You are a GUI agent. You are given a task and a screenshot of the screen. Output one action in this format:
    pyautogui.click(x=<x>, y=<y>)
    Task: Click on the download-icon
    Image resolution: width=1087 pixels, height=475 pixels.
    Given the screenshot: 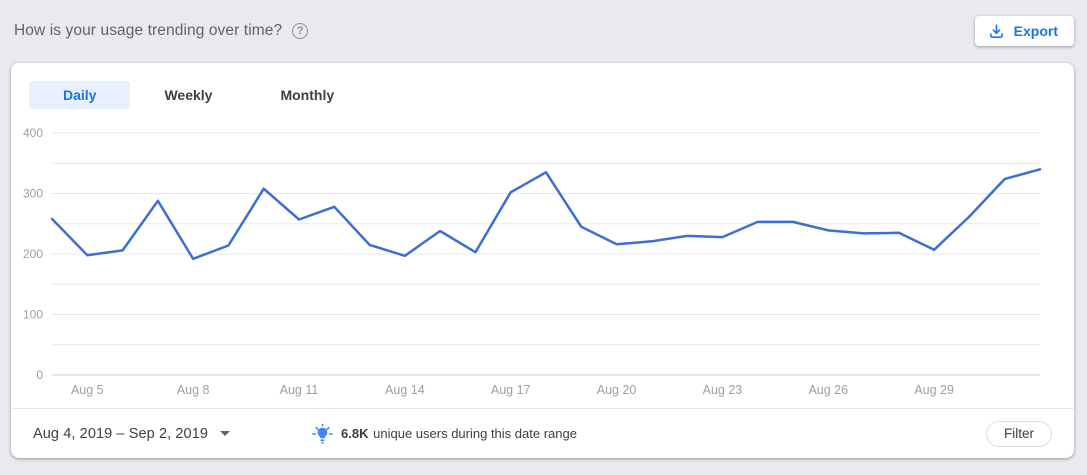 What is the action you would take?
    pyautogui.click(x=996, y=31)
    